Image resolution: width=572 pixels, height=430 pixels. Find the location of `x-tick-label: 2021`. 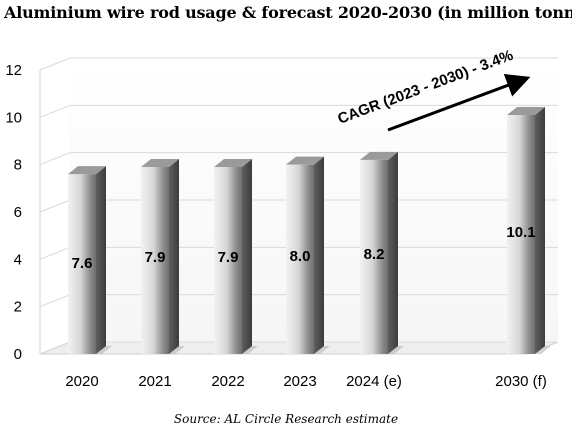

x-tick-label: 2021 is located at coordinates (154, 381).